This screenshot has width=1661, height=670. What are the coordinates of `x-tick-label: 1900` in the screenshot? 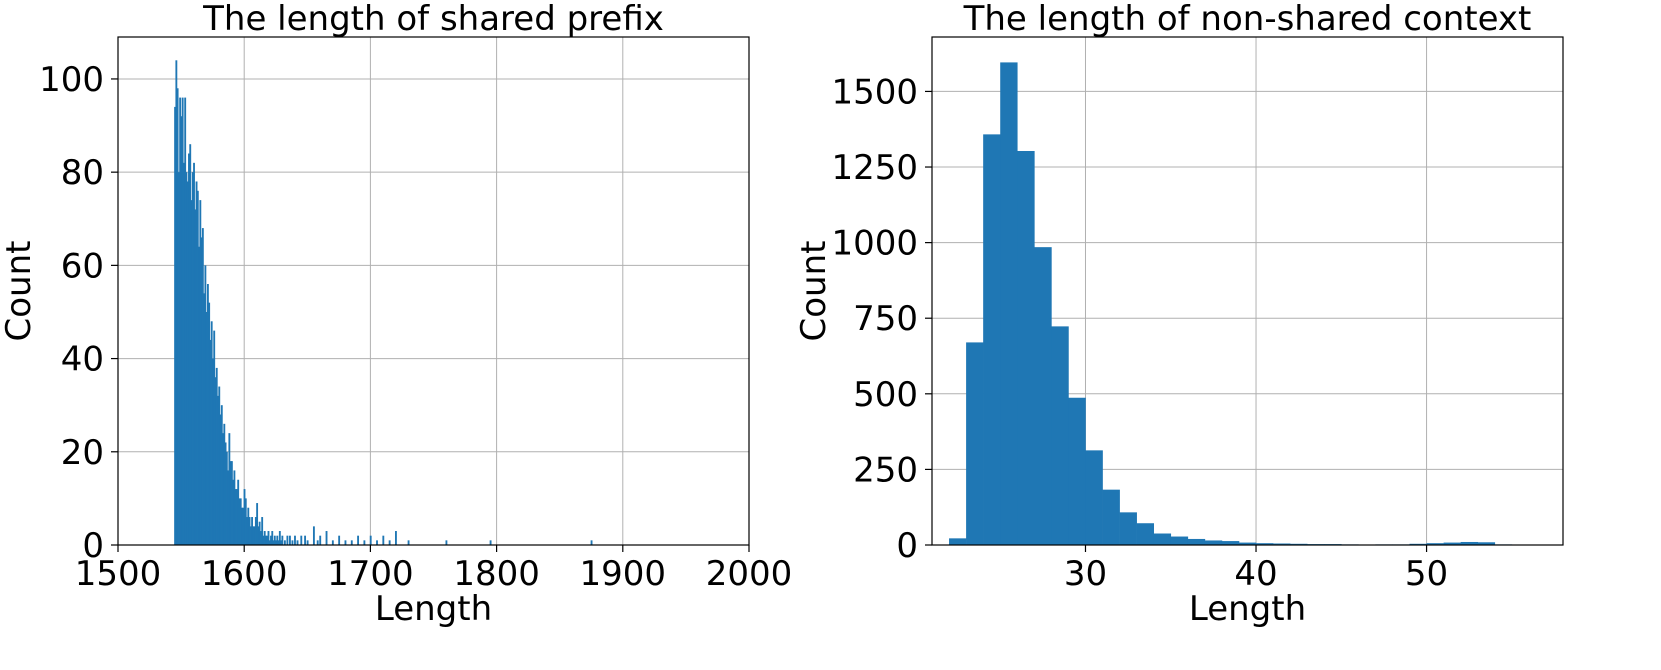 It's located at (623, 574).